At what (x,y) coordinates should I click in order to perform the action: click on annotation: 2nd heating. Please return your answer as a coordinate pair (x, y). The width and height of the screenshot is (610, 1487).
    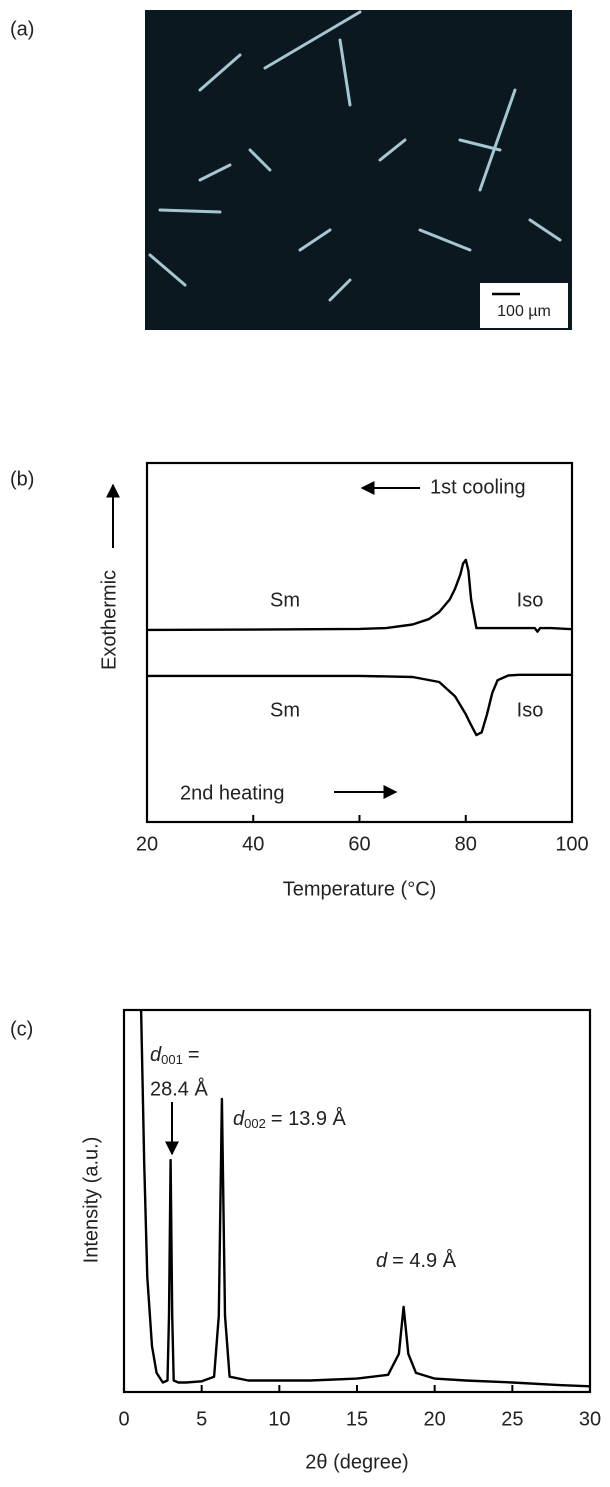
    Looking at the image, I should click on (232, 793).